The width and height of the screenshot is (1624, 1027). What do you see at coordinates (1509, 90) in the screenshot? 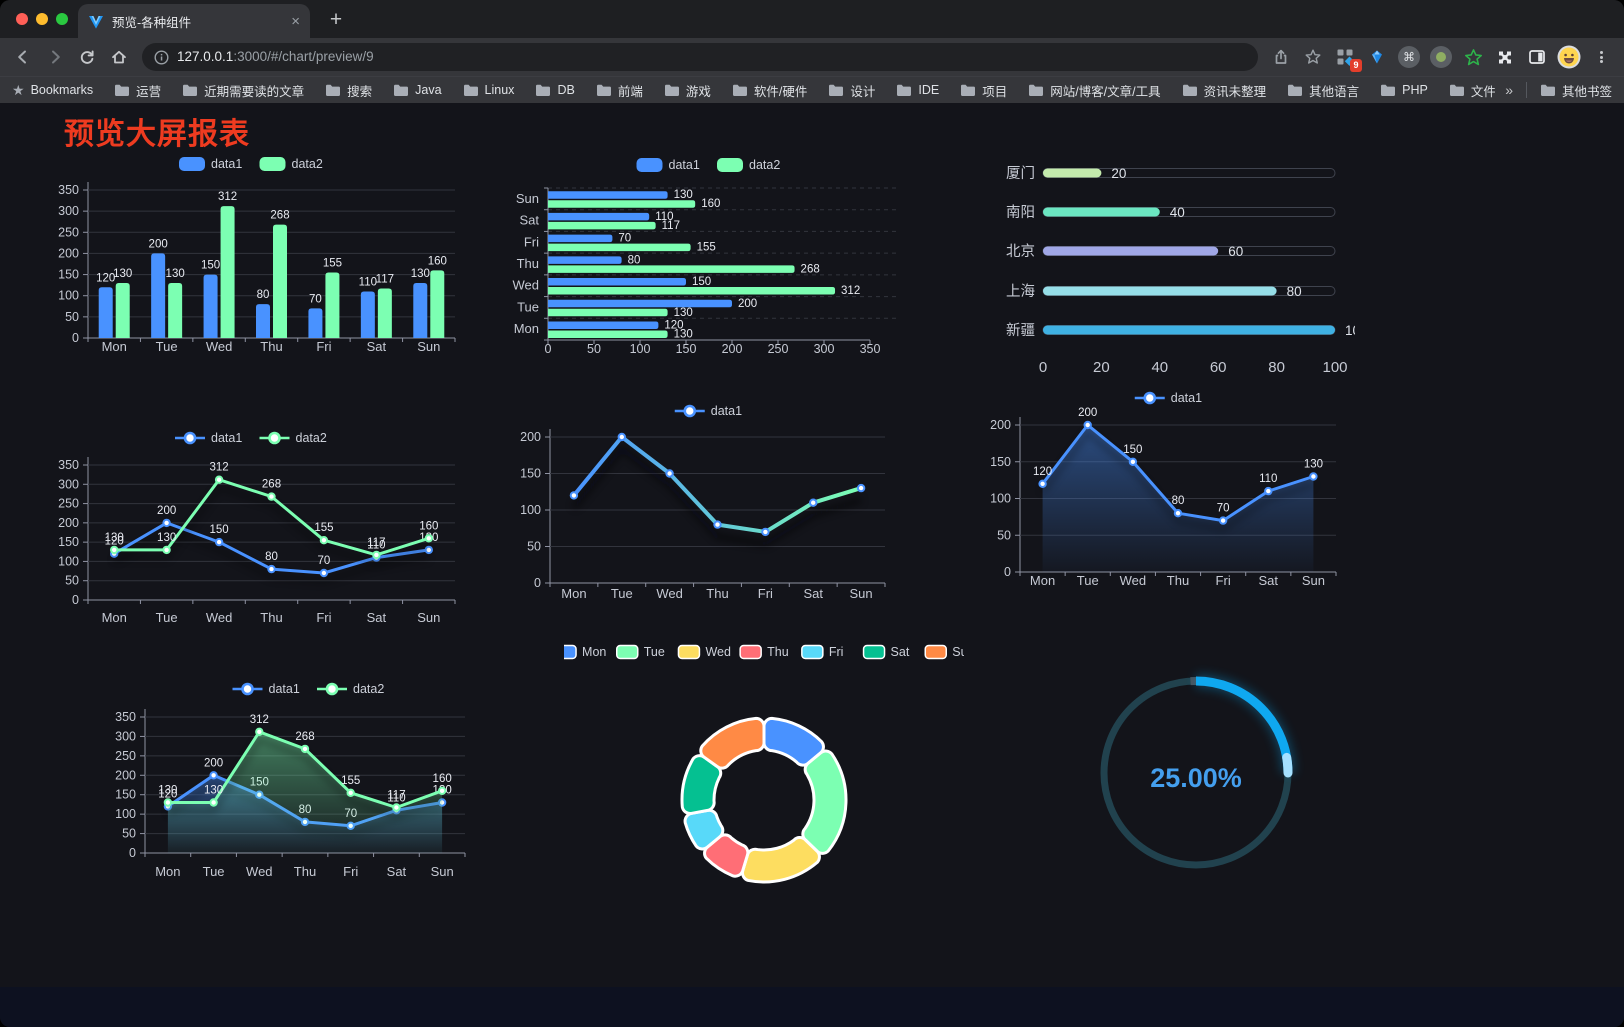
I see `bookmarks-overflow-chevron: »` at bounding box center [1509, 90].